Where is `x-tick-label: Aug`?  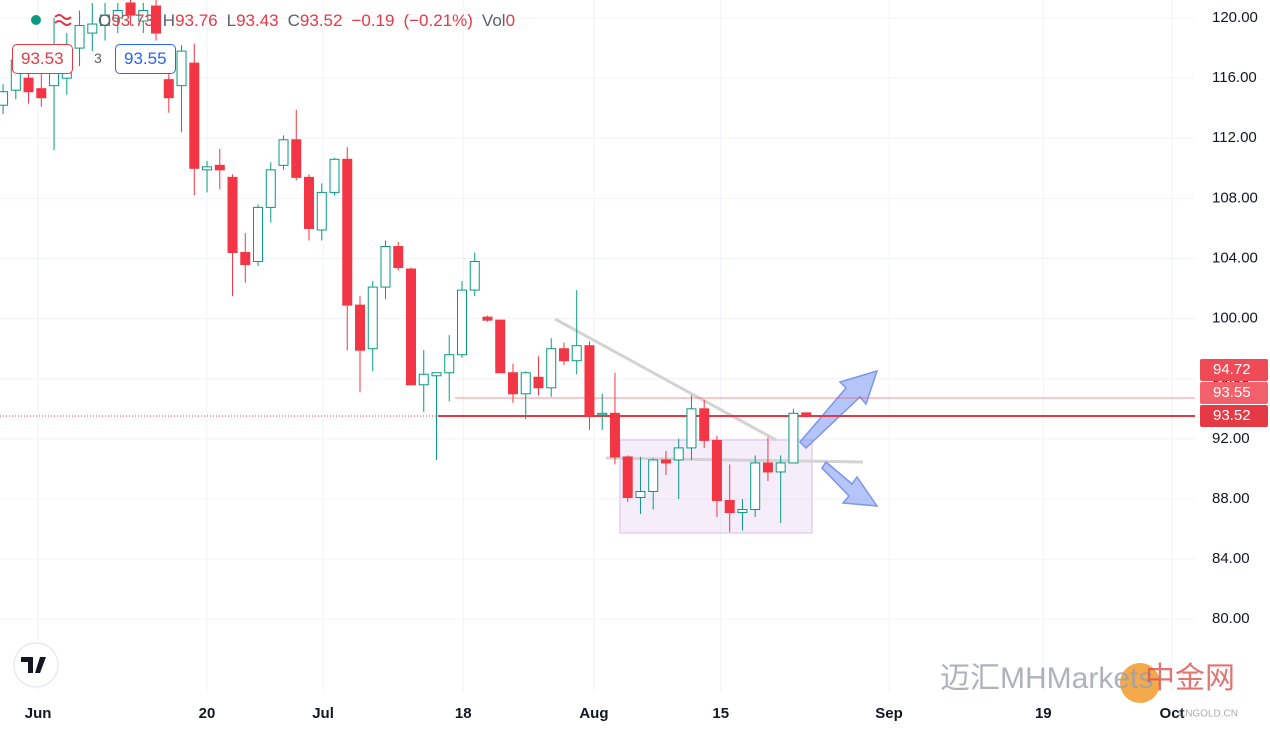 x-tick-label: Aug is located at coordinates (593, 713).